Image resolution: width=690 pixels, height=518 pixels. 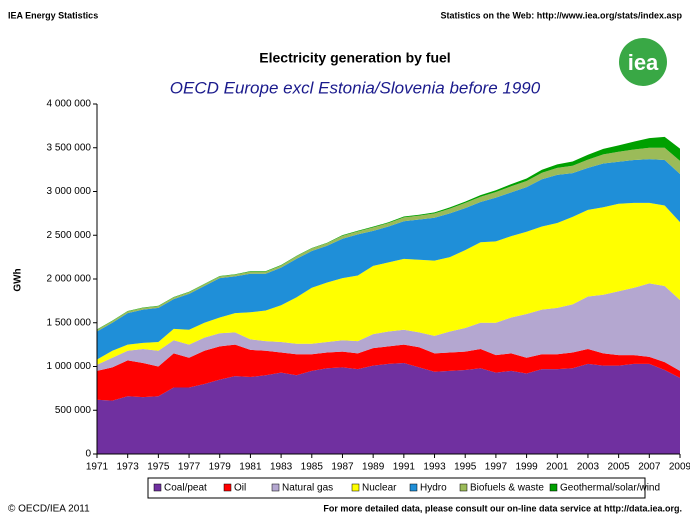 I want to click on x-tick-label: 1971, so click(x=97, y=467).